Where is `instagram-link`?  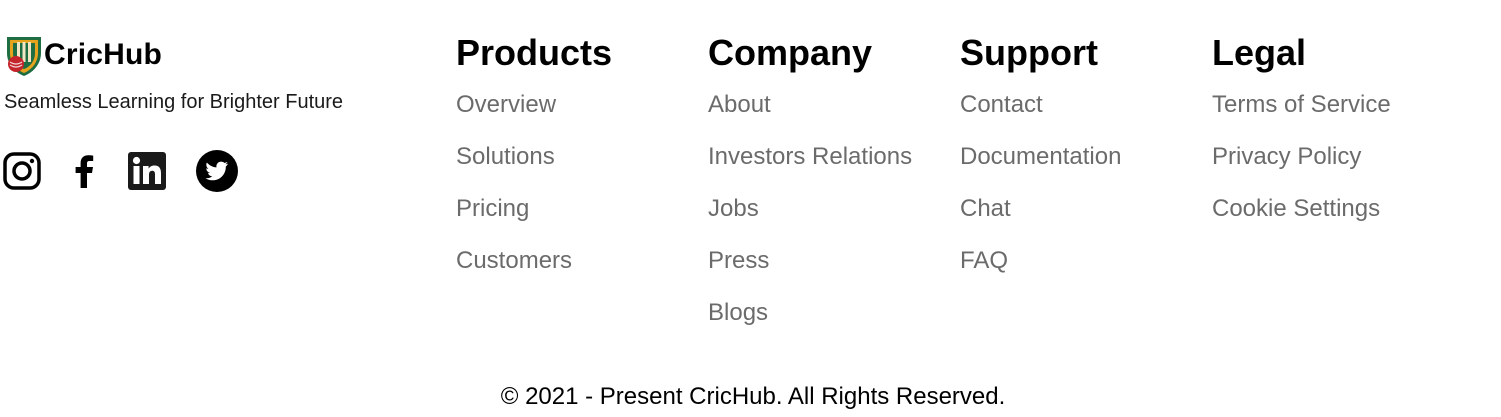 instagram-link is located at coordinates (22, 171).